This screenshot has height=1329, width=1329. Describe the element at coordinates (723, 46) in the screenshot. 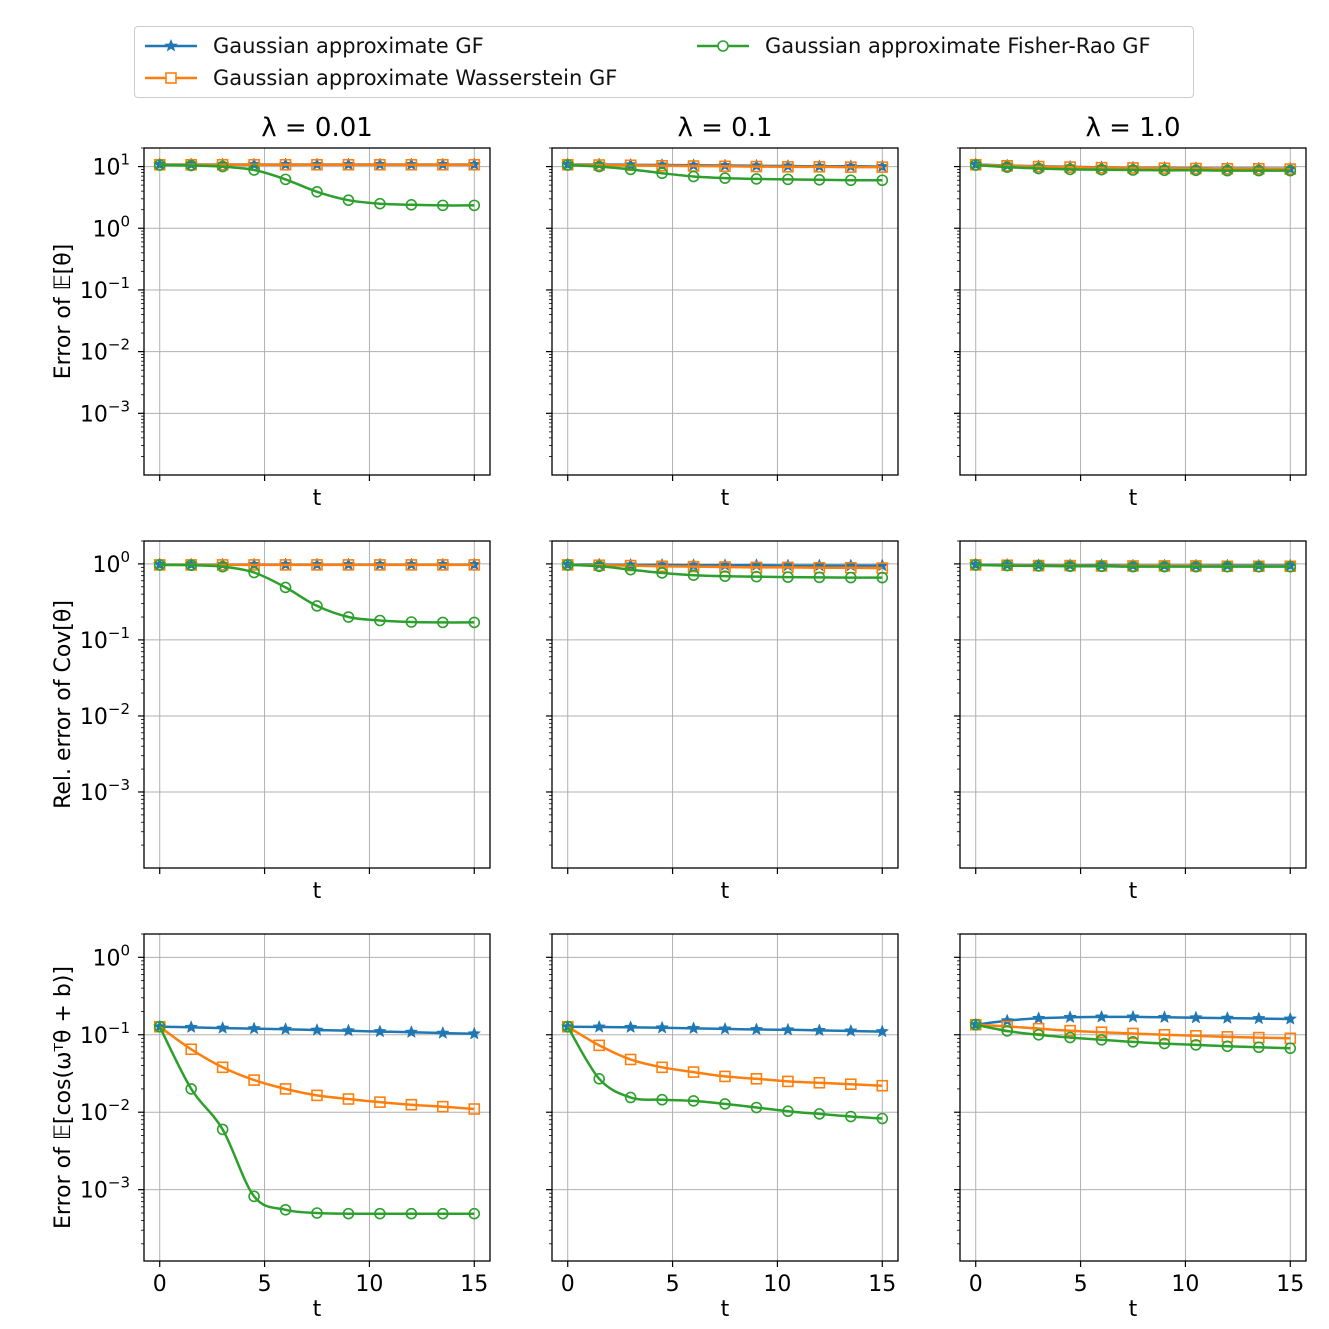

I see `legend-circle-marker-icon` at that location.